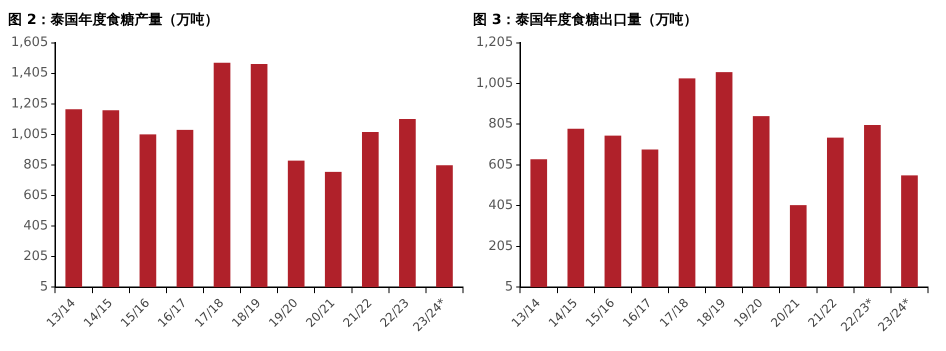 Image resolution: width=946 pixels, height=351 pixels. What do you see at coordinates (585, 19) in the screenshot?
I see `chart-title: 图 3：泰国年度食糖出口量（万吨）` at bounding box center [585, 19].